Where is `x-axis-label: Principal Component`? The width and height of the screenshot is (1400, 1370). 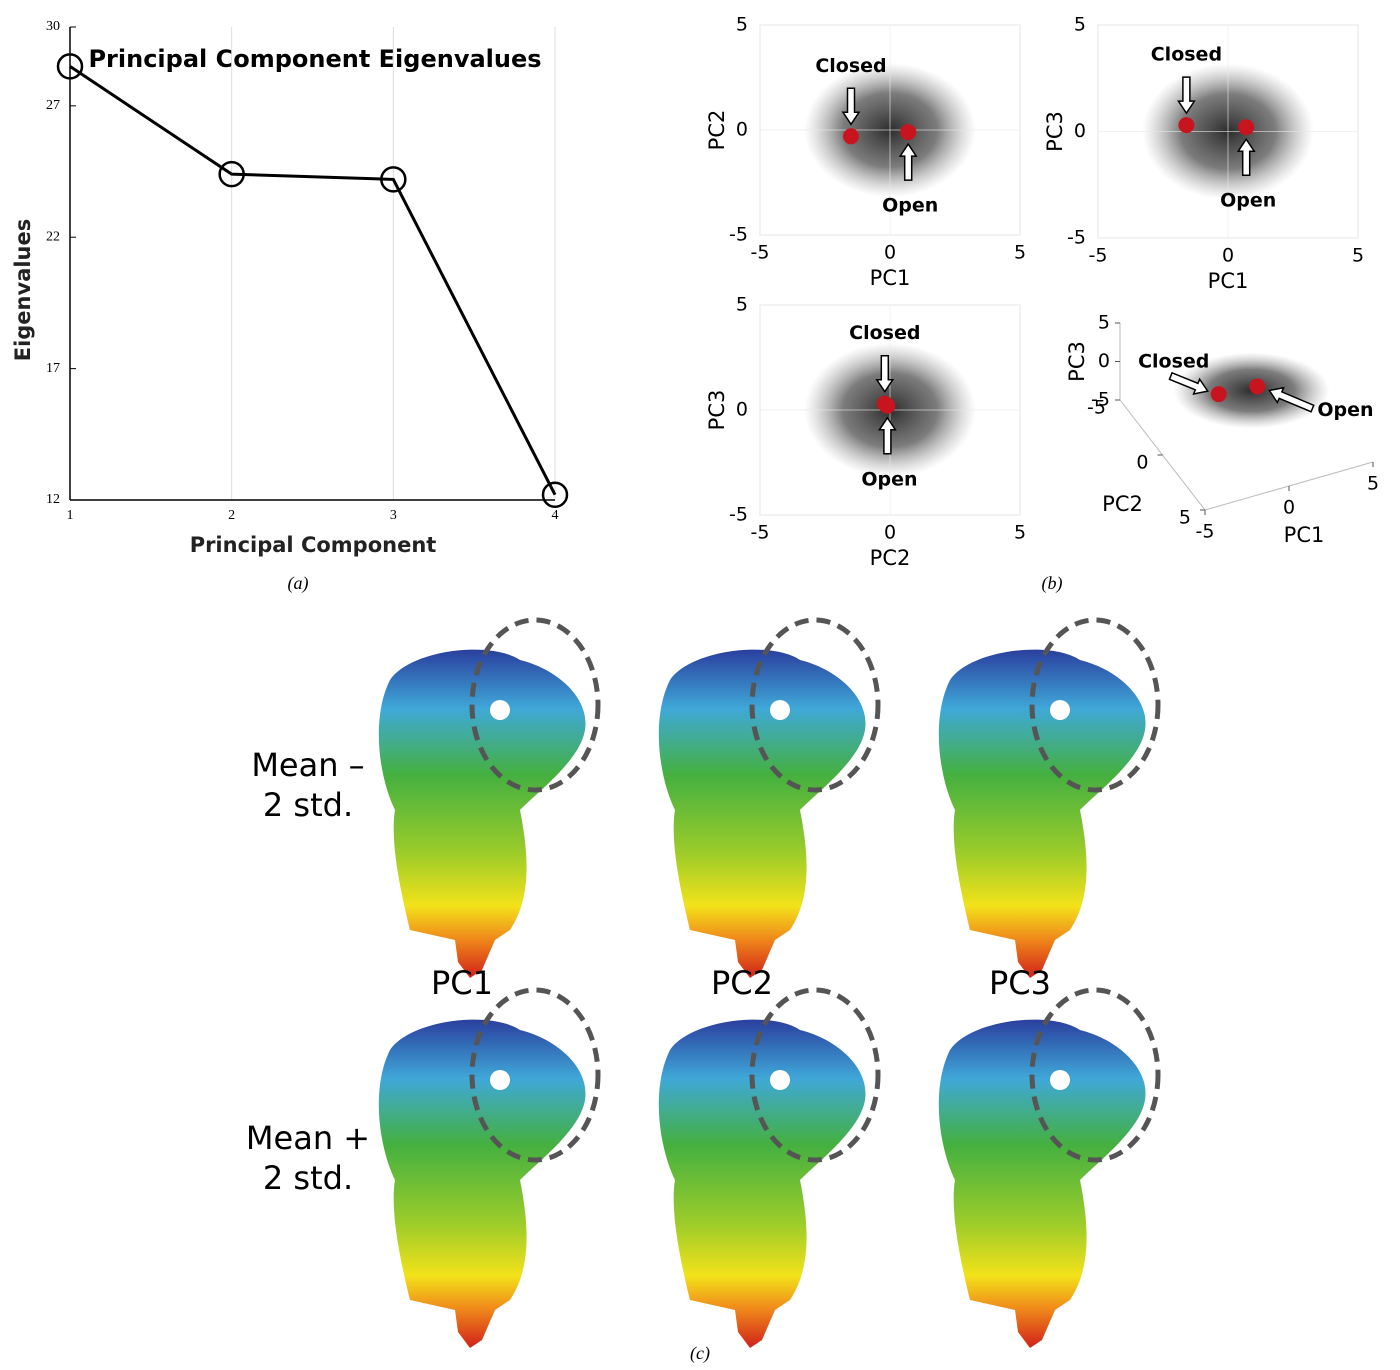 x-axis-label: Principal Component is located at coordinates (313, 545).